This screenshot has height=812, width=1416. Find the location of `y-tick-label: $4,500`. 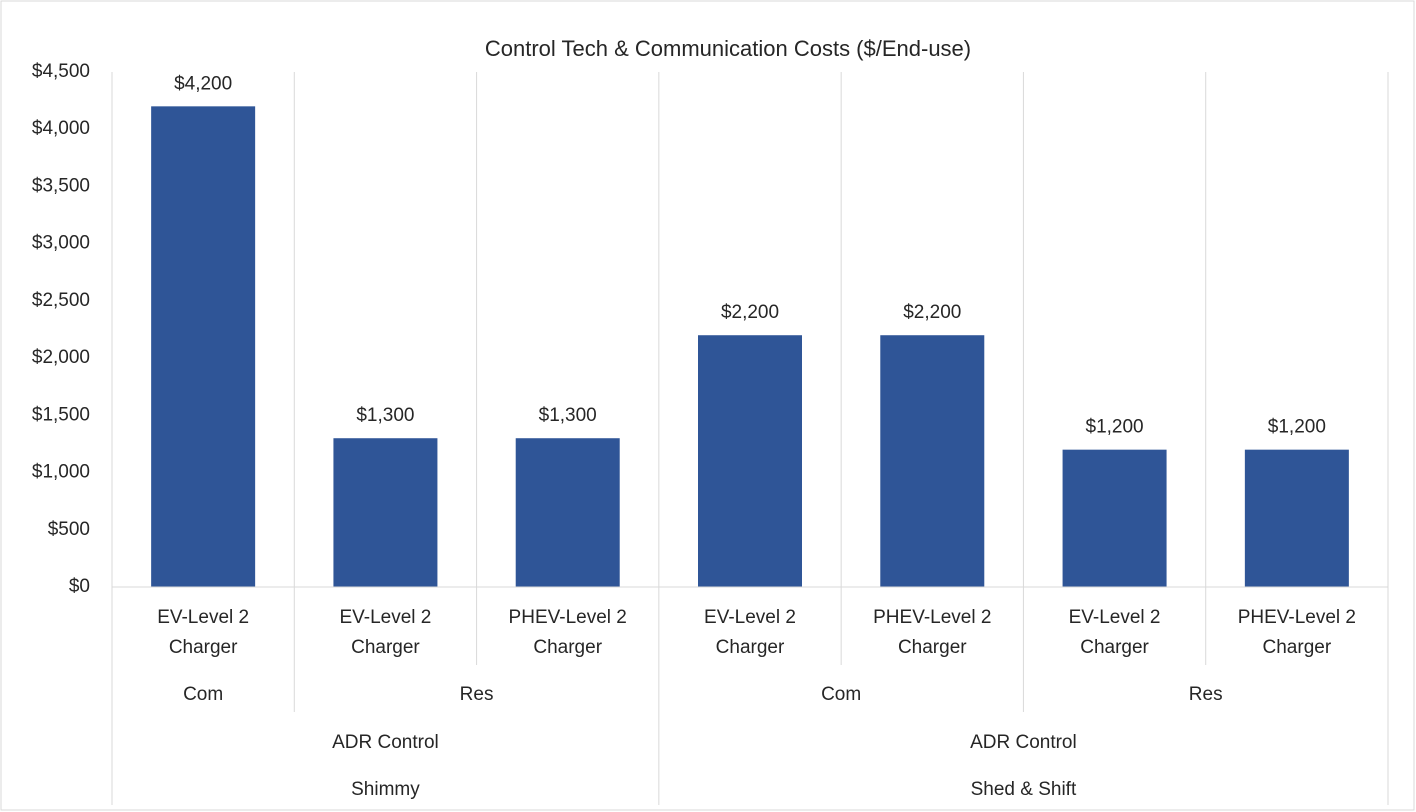

y-tick-label: $4,500 is located at coordinates (61, 71).